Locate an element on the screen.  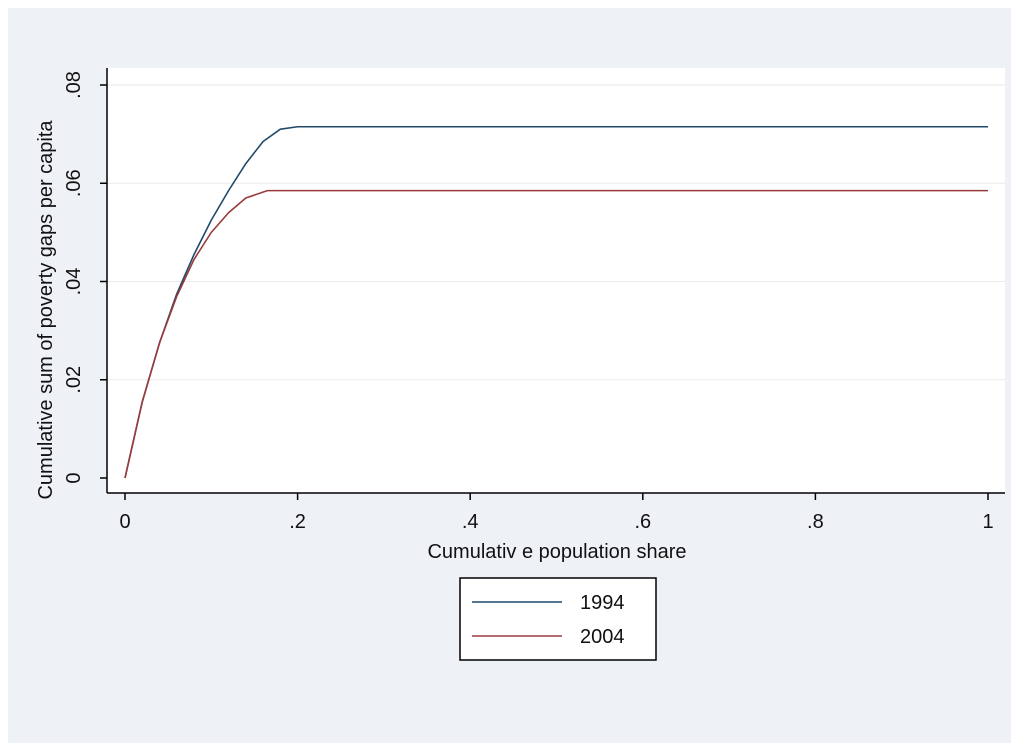
legend-label-1994: 1994 is located at coordinates (602, 603).